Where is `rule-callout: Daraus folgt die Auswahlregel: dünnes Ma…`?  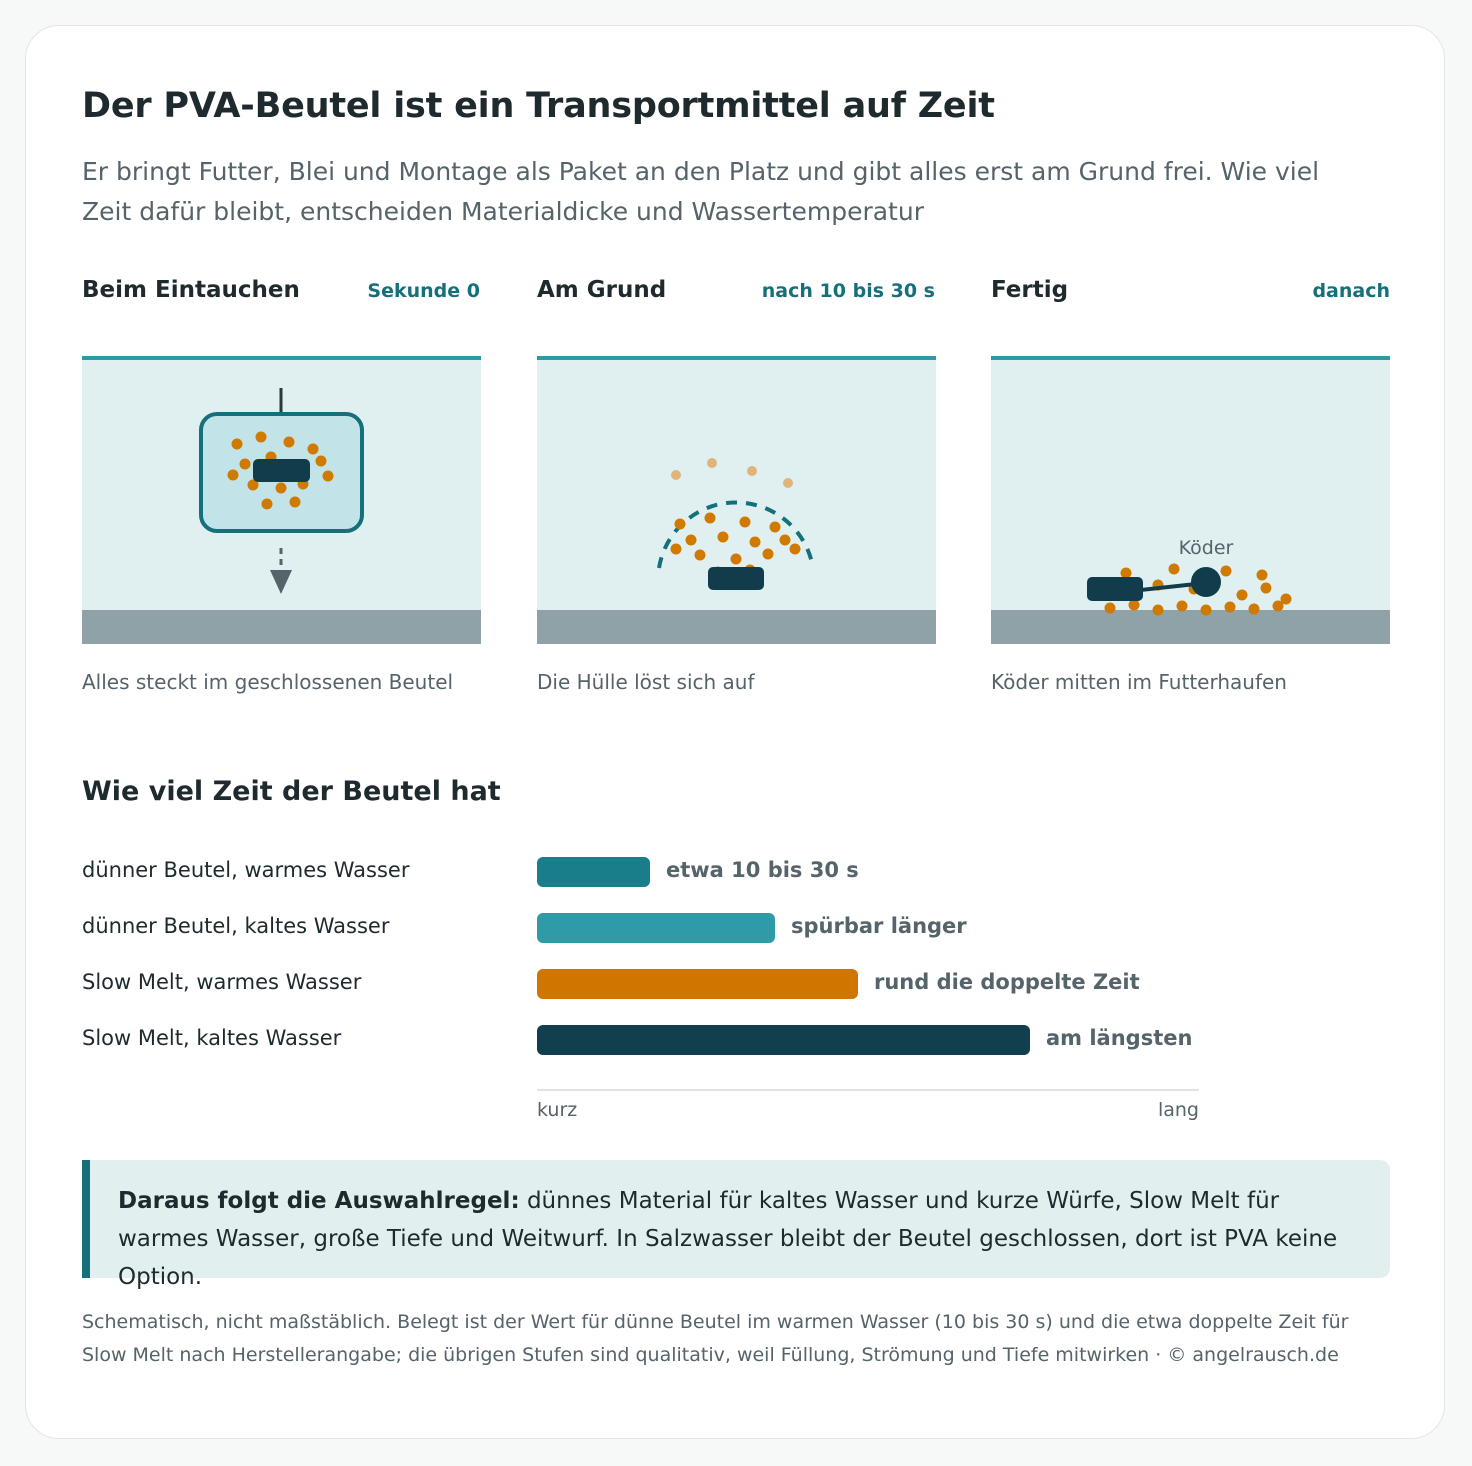
rule-callout: Daraus folgt die Auswahlregel: dünnes Ma… is located at coordinates (736, 1225).